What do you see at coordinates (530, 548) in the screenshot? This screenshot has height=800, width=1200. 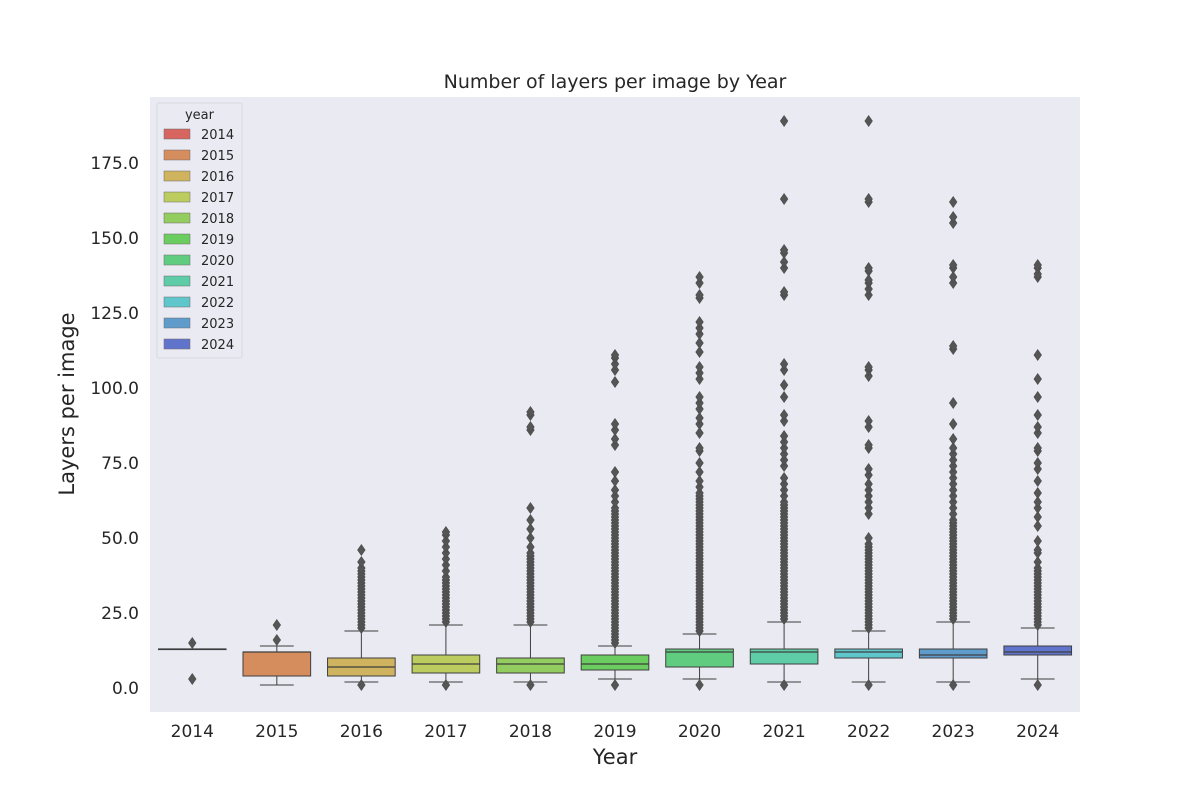 I see `box-2018` at bounding box center [530, 548].